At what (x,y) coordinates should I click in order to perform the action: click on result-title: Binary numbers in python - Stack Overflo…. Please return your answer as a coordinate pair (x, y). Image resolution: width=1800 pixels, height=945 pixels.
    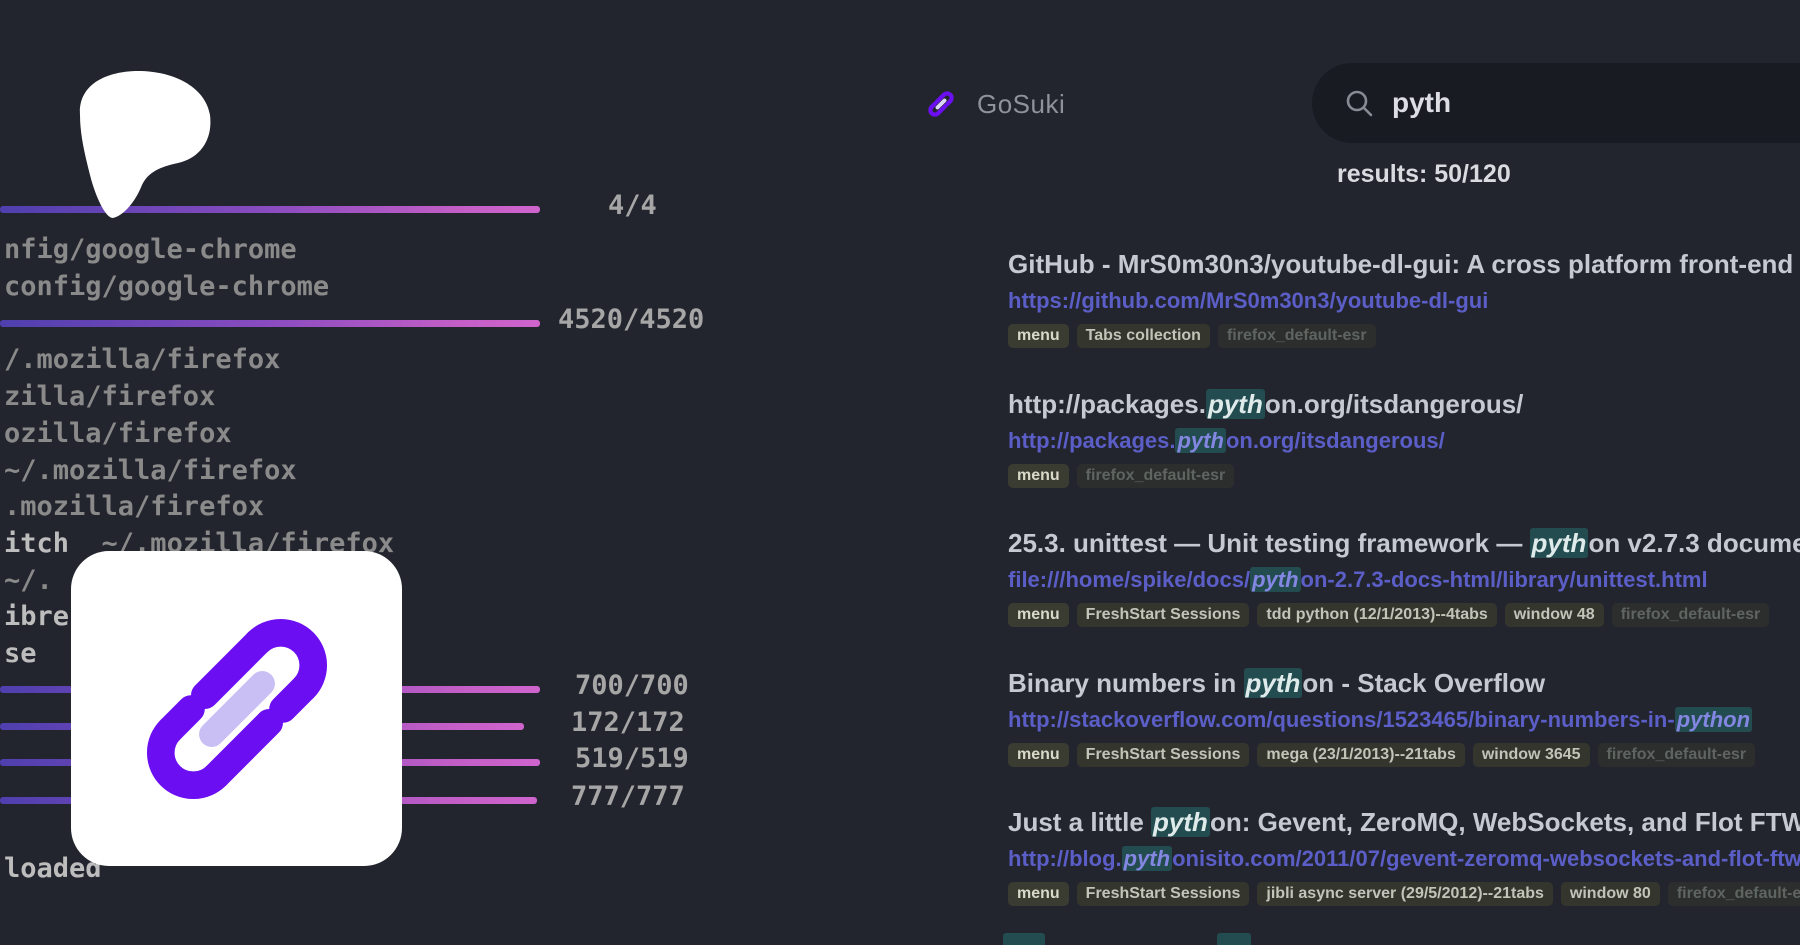
    Looking at the image, I should click on (1404, 683).